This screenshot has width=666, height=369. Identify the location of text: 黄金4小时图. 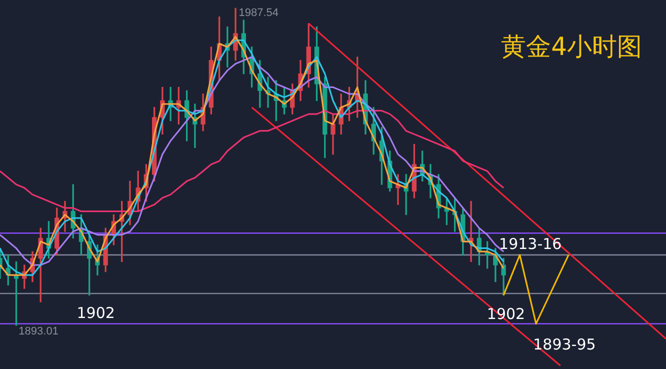
(571, 47).